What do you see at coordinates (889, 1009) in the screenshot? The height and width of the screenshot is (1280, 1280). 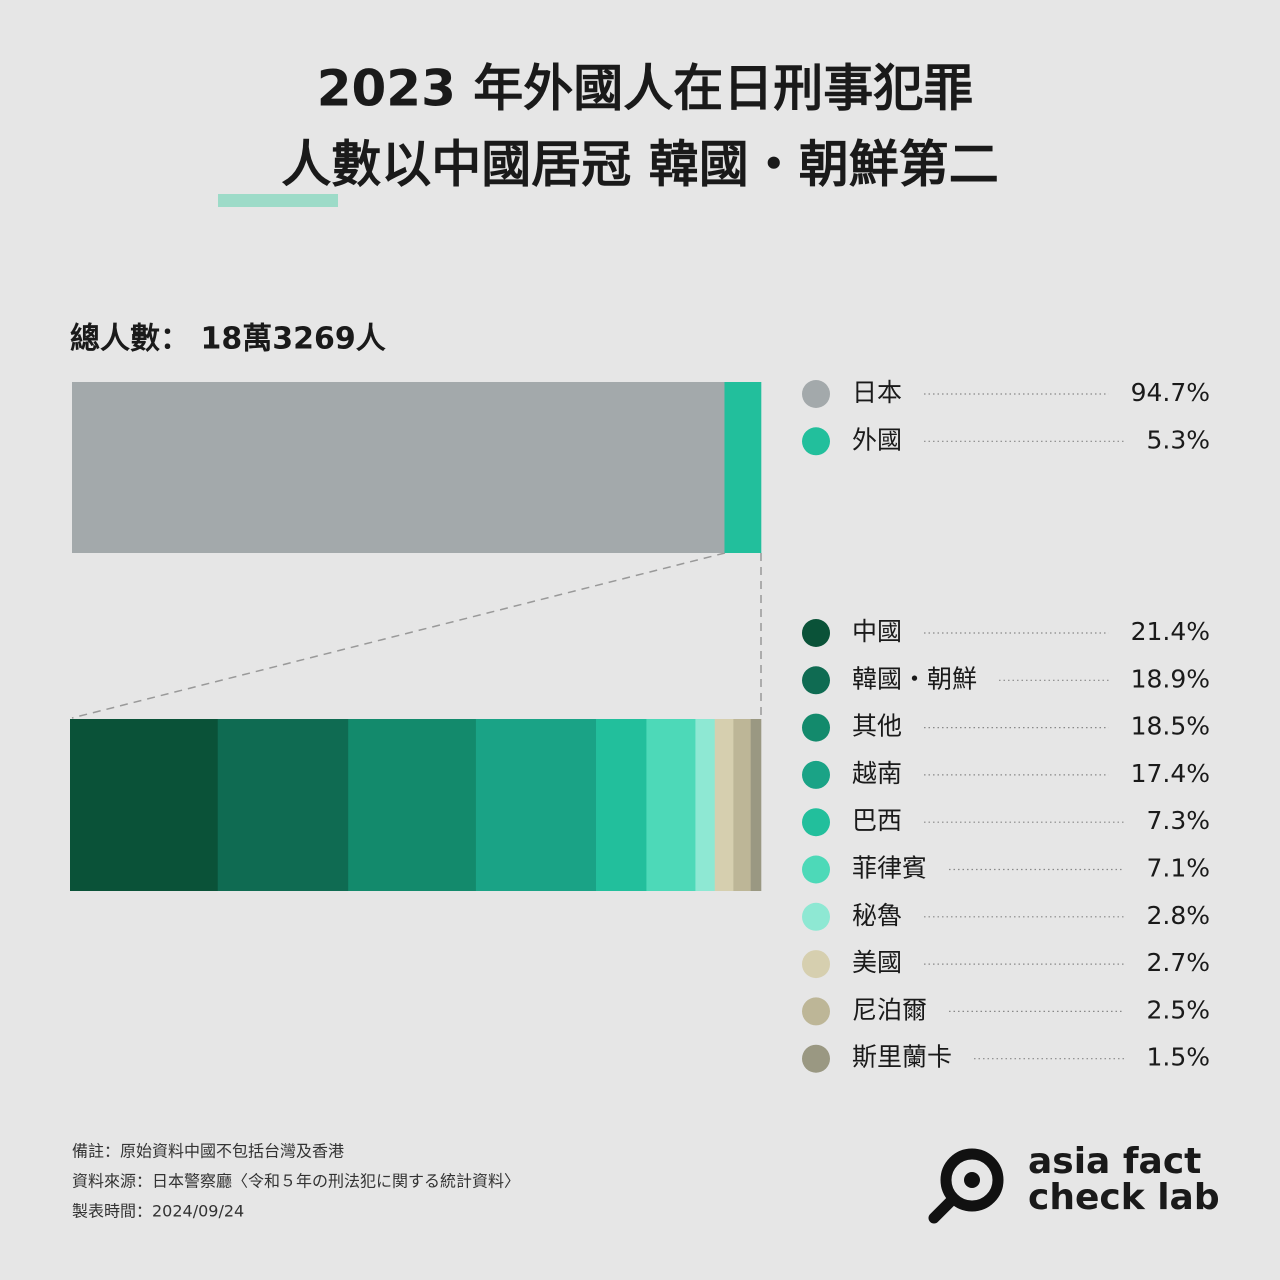 I see `legend-label: 尼泊爾` at bounding box center [889, 1009].